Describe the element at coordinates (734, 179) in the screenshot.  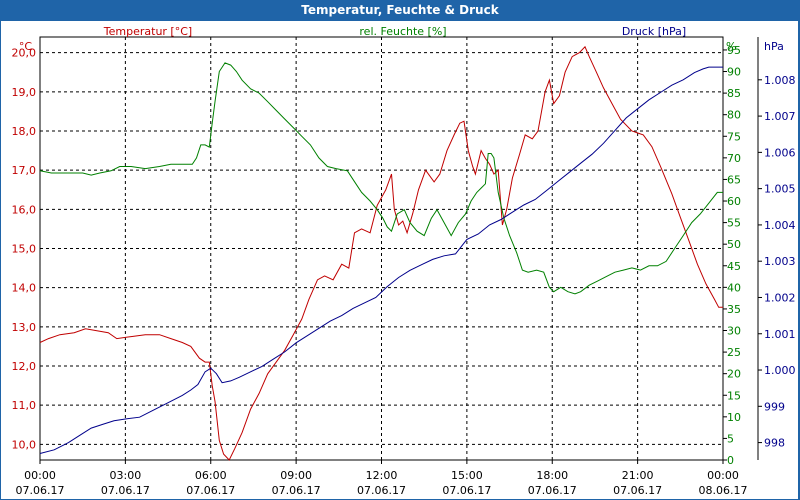
I see `y-tick-label-humidity: 65` at that location.